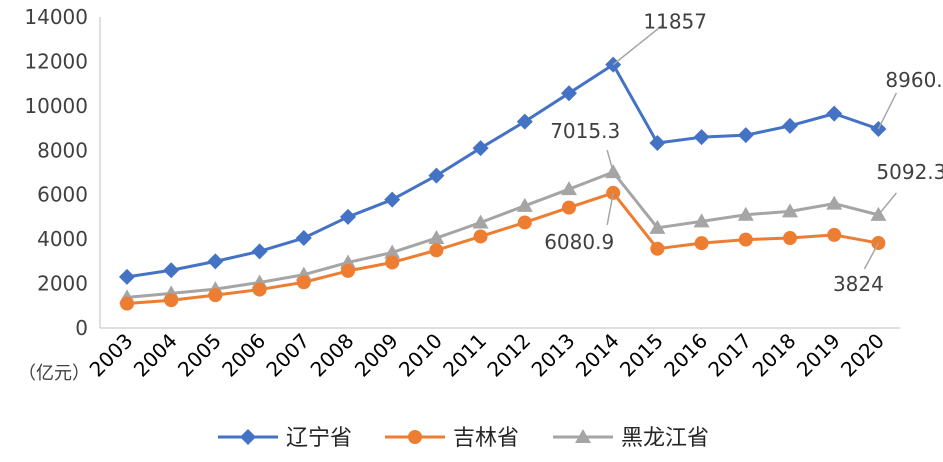 The width and height of the screenshot is (943, 462). I want to click on data-label: 11857, so click(675, 22).